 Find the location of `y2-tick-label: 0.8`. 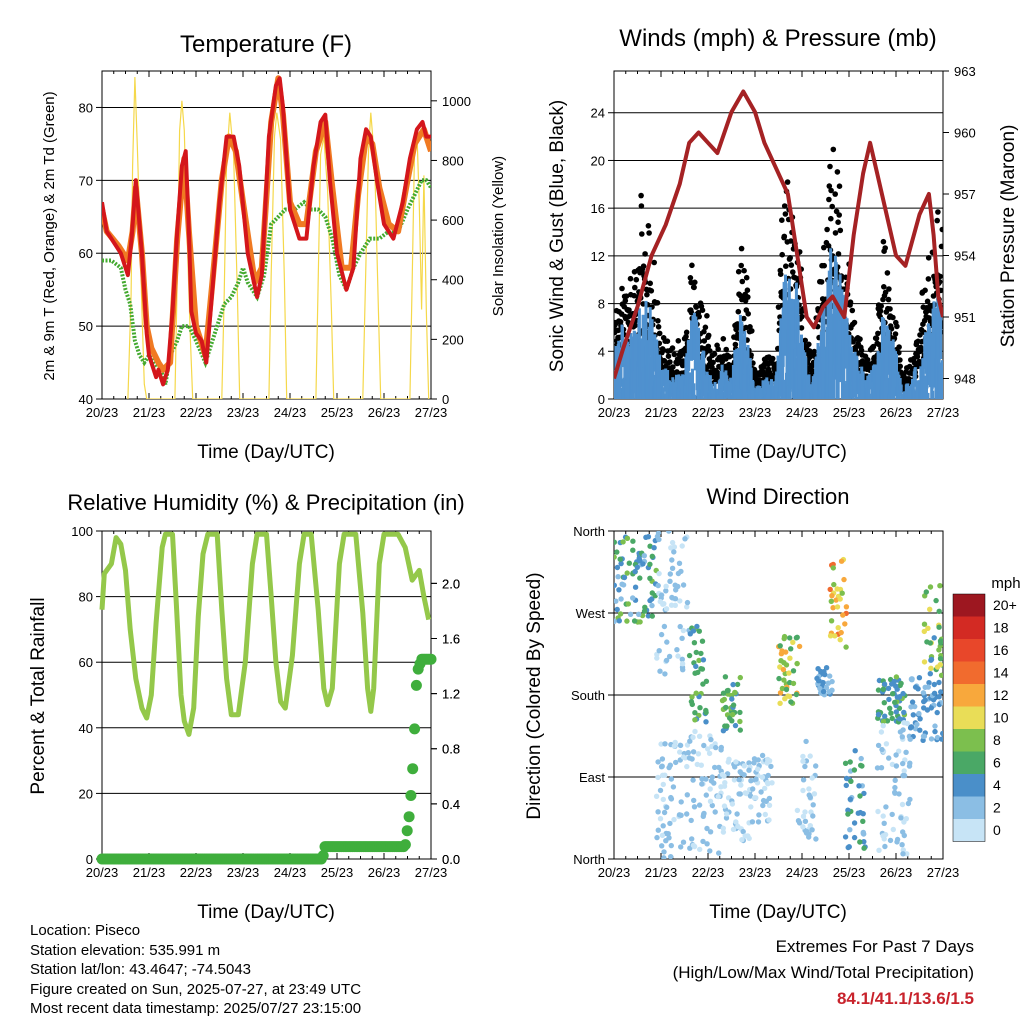

y2-tick-label: 0.8 is located at coordinates (451, 749).